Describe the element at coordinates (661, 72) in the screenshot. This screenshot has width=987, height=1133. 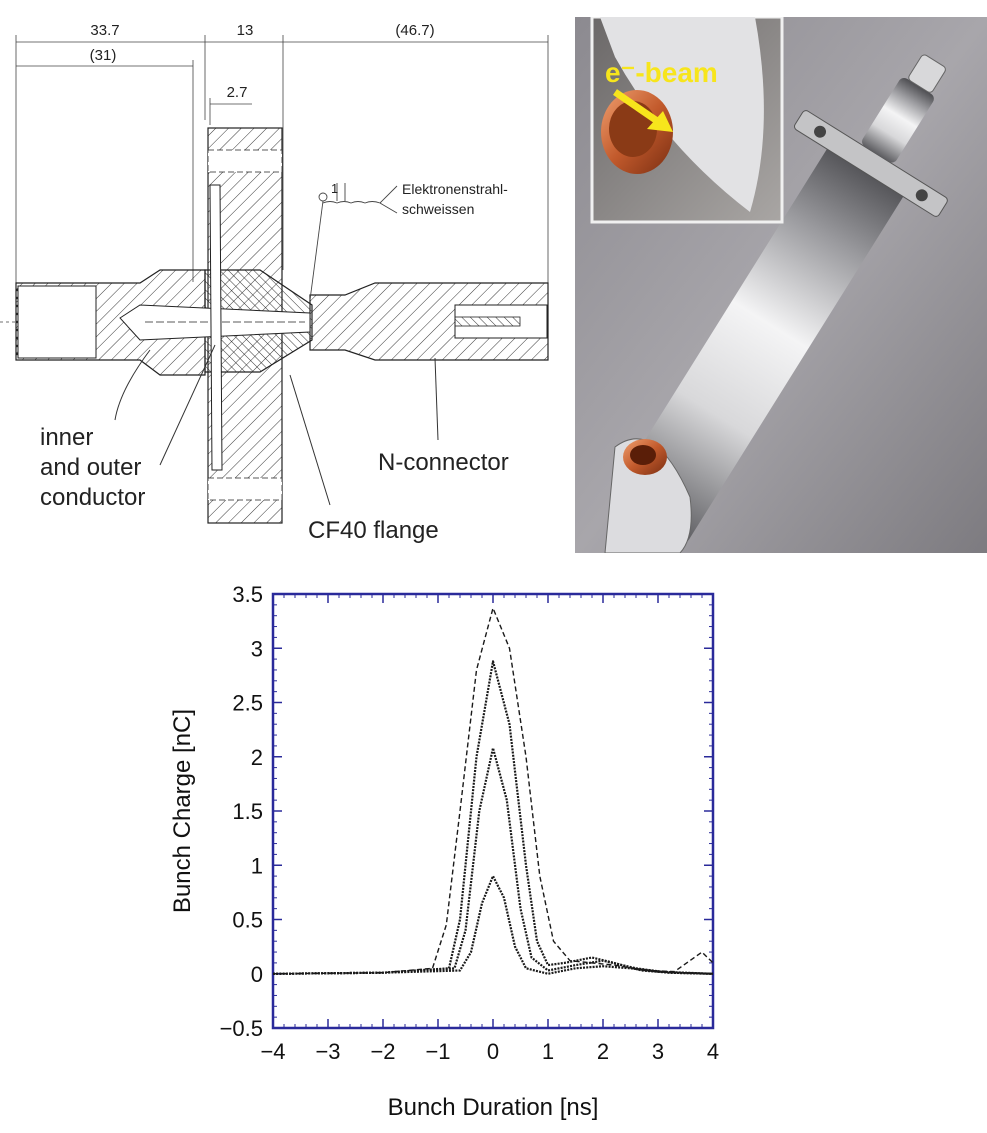
I see `e-beam-label: e⁻-beam` at that location.